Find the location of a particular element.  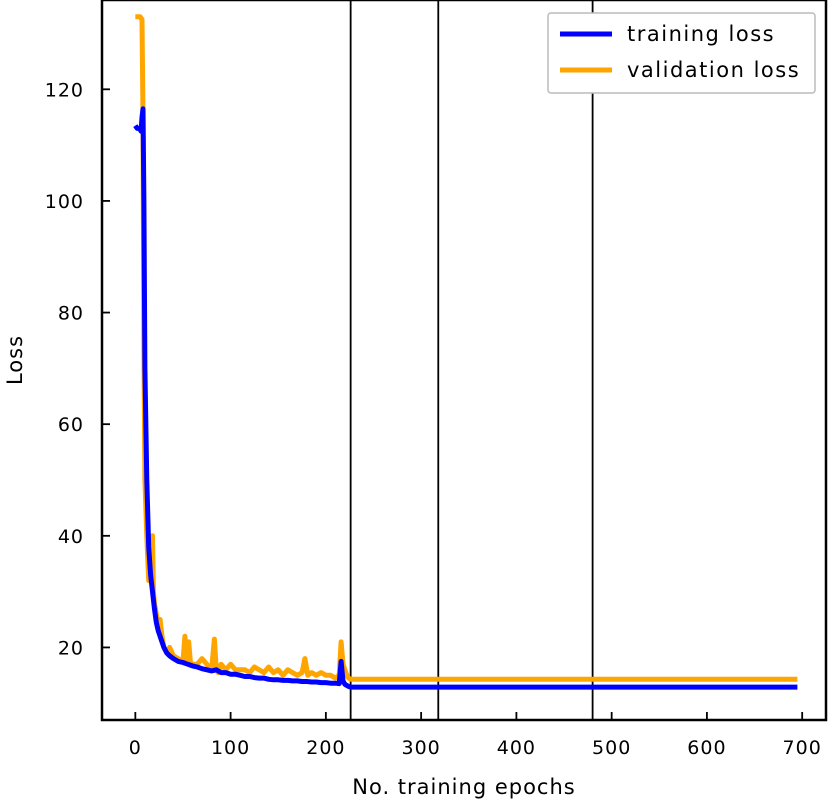

x-tick-label: 700 is located at coordinates (802, 748).